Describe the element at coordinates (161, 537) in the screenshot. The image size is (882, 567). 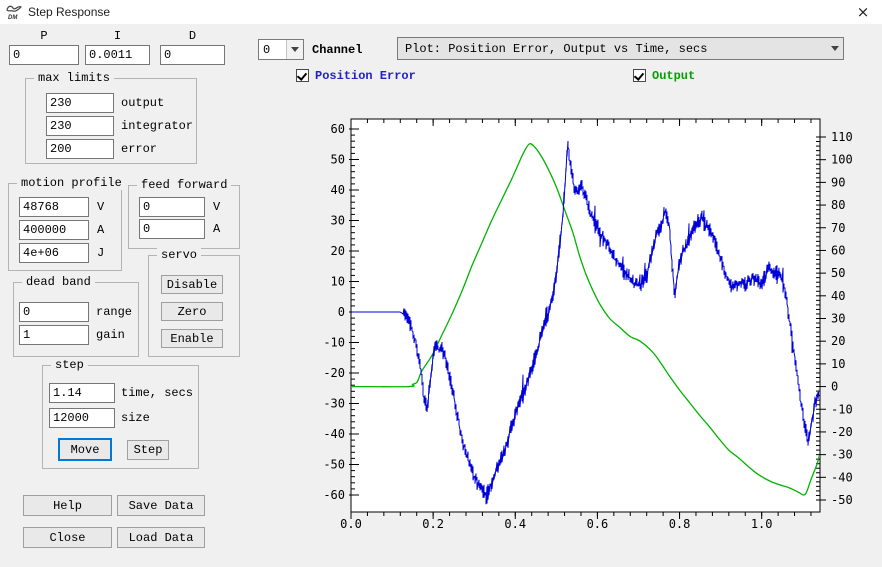
I see `load-data-button: Load Data` at that location.